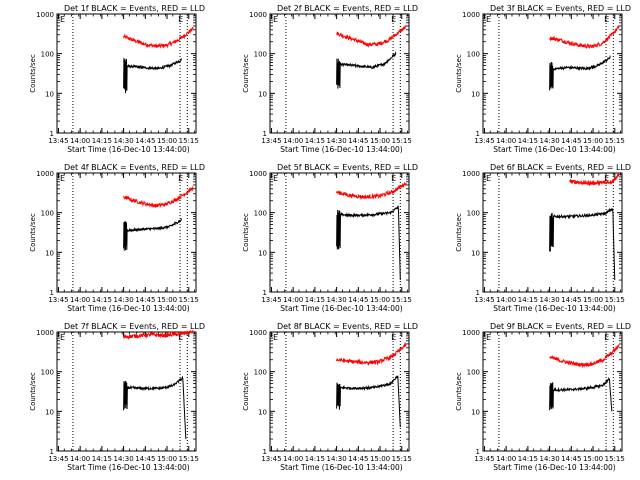  Describe the element at coordinates (347, 8) in the screenshot. I see `panel-title: Det 2f BLACK = Events, RED = LLD` at that location.